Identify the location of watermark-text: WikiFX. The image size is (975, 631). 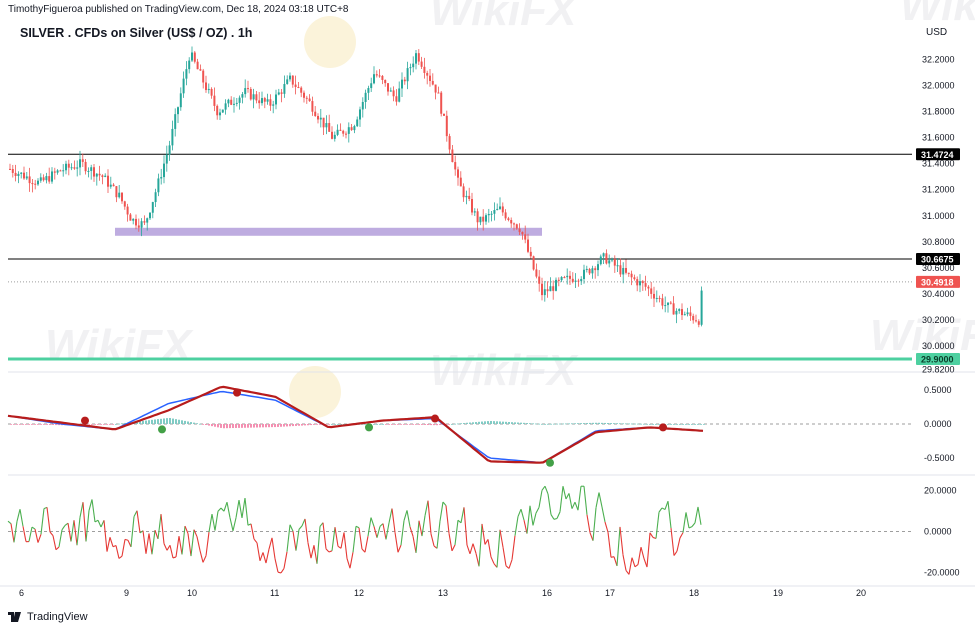
(504, 370).